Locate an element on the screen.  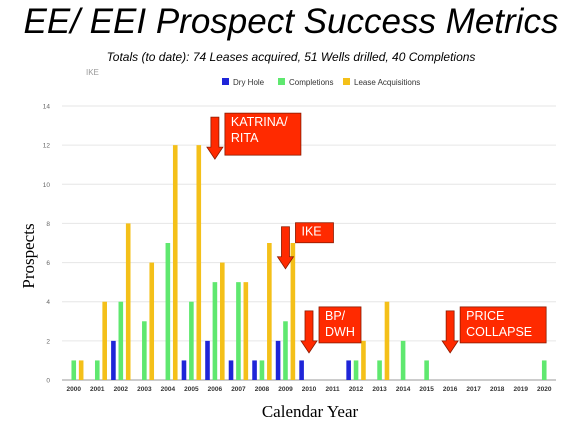
callout: BP/DWH is located at coordinates (331, 330).